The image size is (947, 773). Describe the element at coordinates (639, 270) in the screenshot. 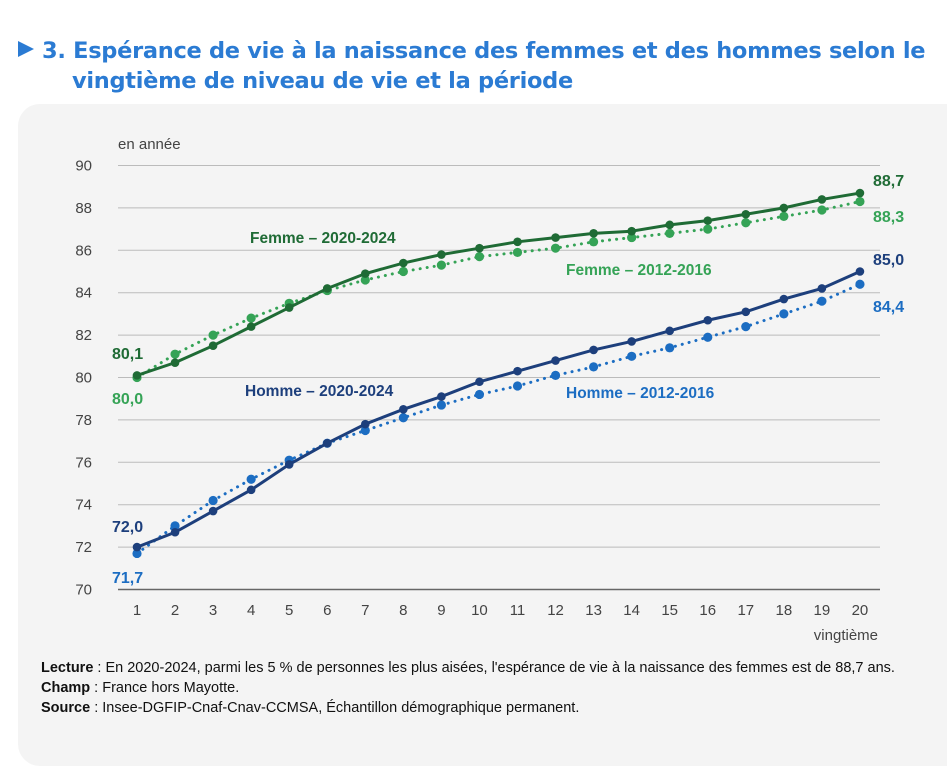

I see `series-label: Femme – 2012-2016` at that location.